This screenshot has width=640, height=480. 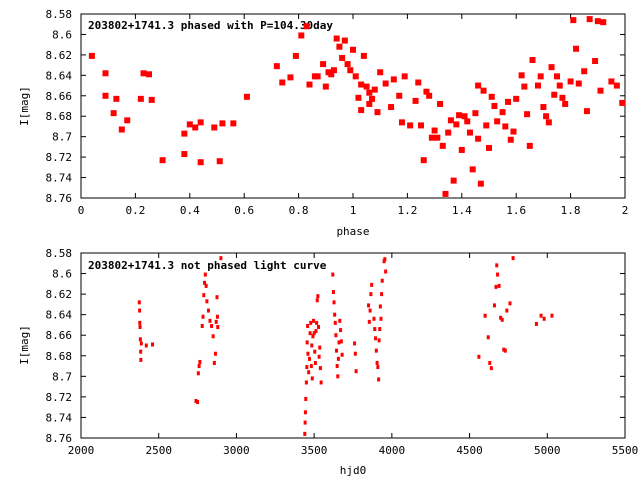 What do you see at coordinates (625, 210) in the screenshot?
I see `x-tick-label: 2` at bounding box center [625, 210].